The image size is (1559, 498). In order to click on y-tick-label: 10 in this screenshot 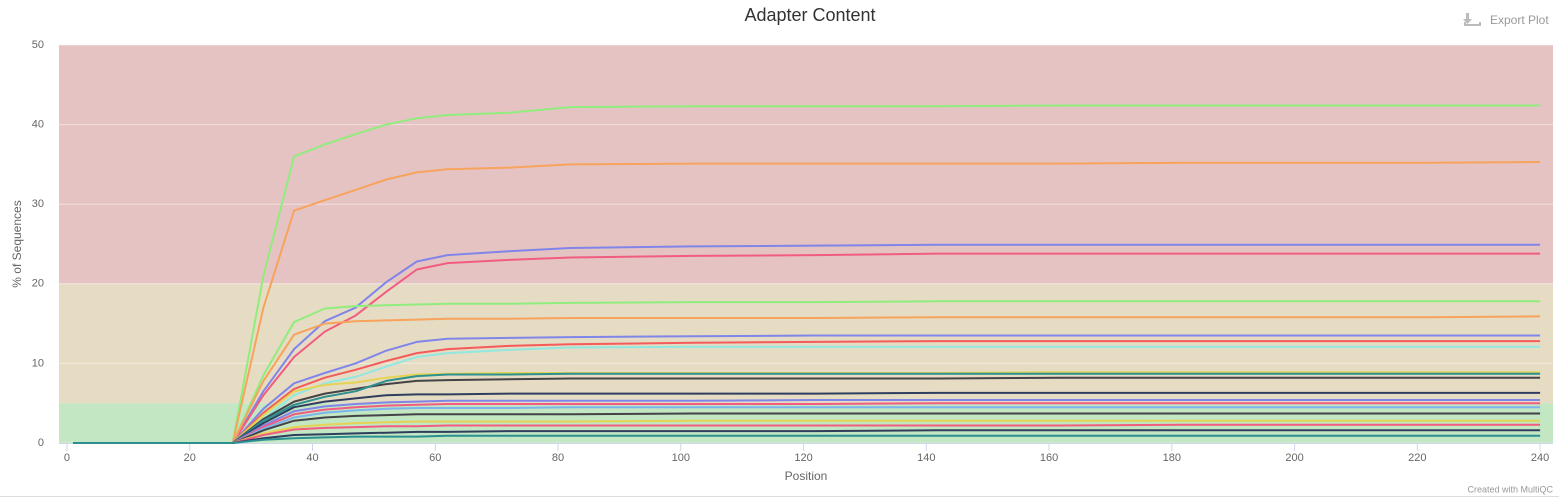, I will do `click(38, 363)`.